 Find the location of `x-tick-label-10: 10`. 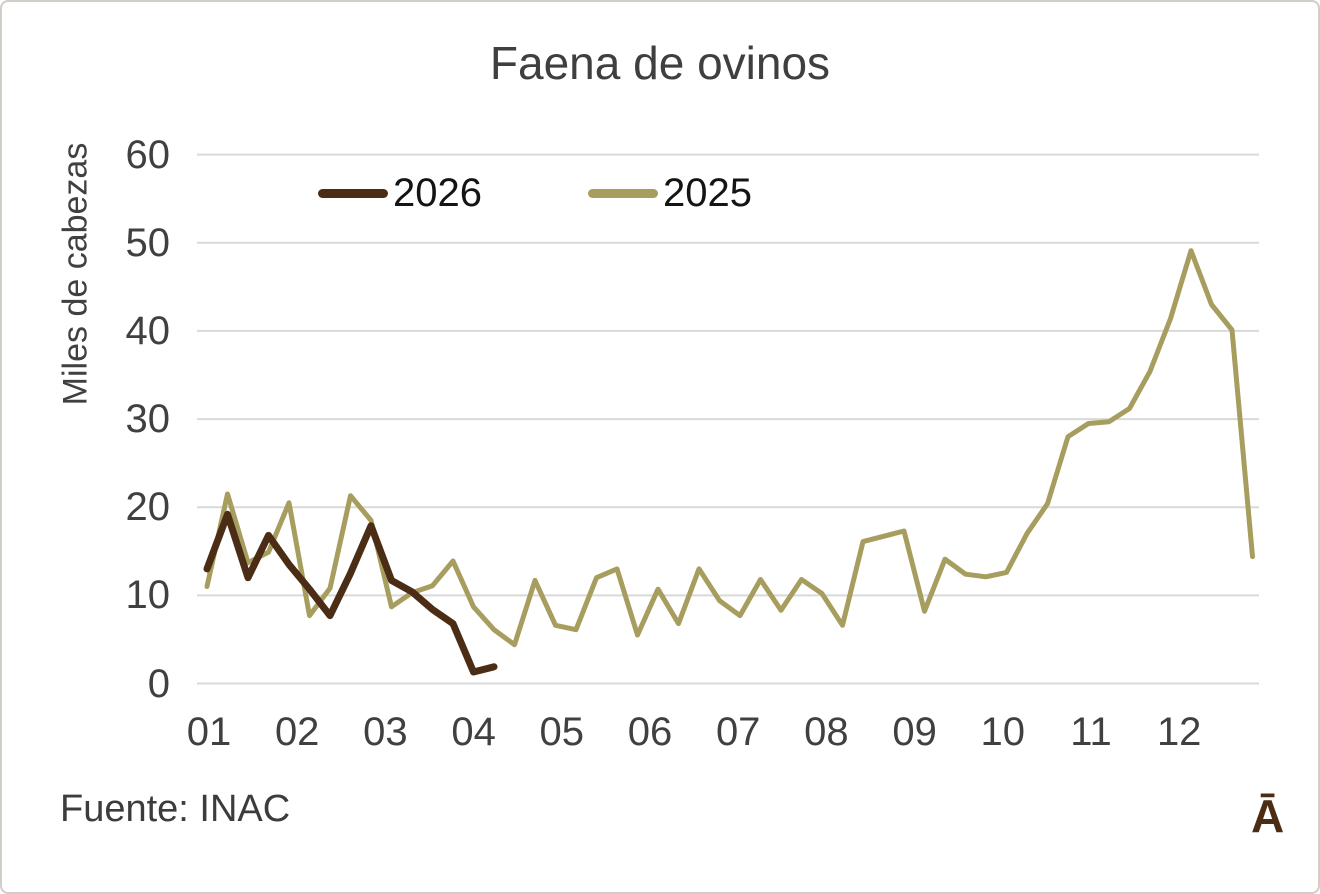

x-tick-label-10: 10 is located at coordinates (1003, 732).